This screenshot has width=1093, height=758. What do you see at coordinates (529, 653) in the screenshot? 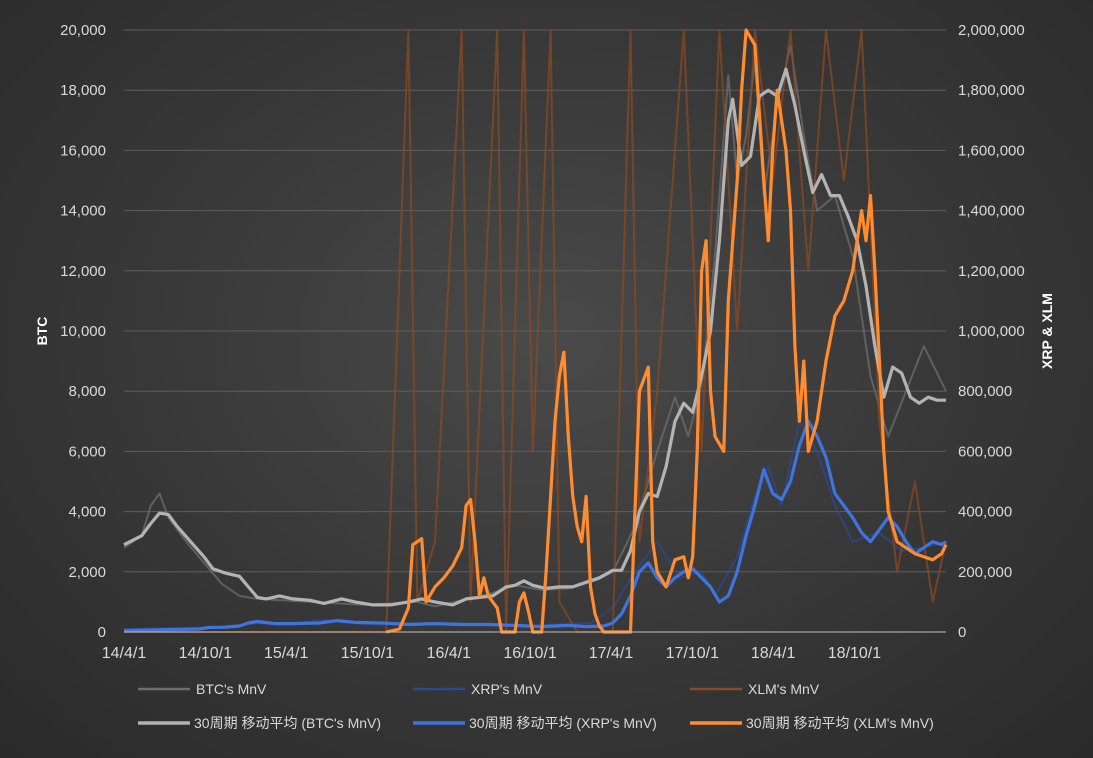
I see `x-tick-label: 16/10/1` at bounding box center [529, 653].